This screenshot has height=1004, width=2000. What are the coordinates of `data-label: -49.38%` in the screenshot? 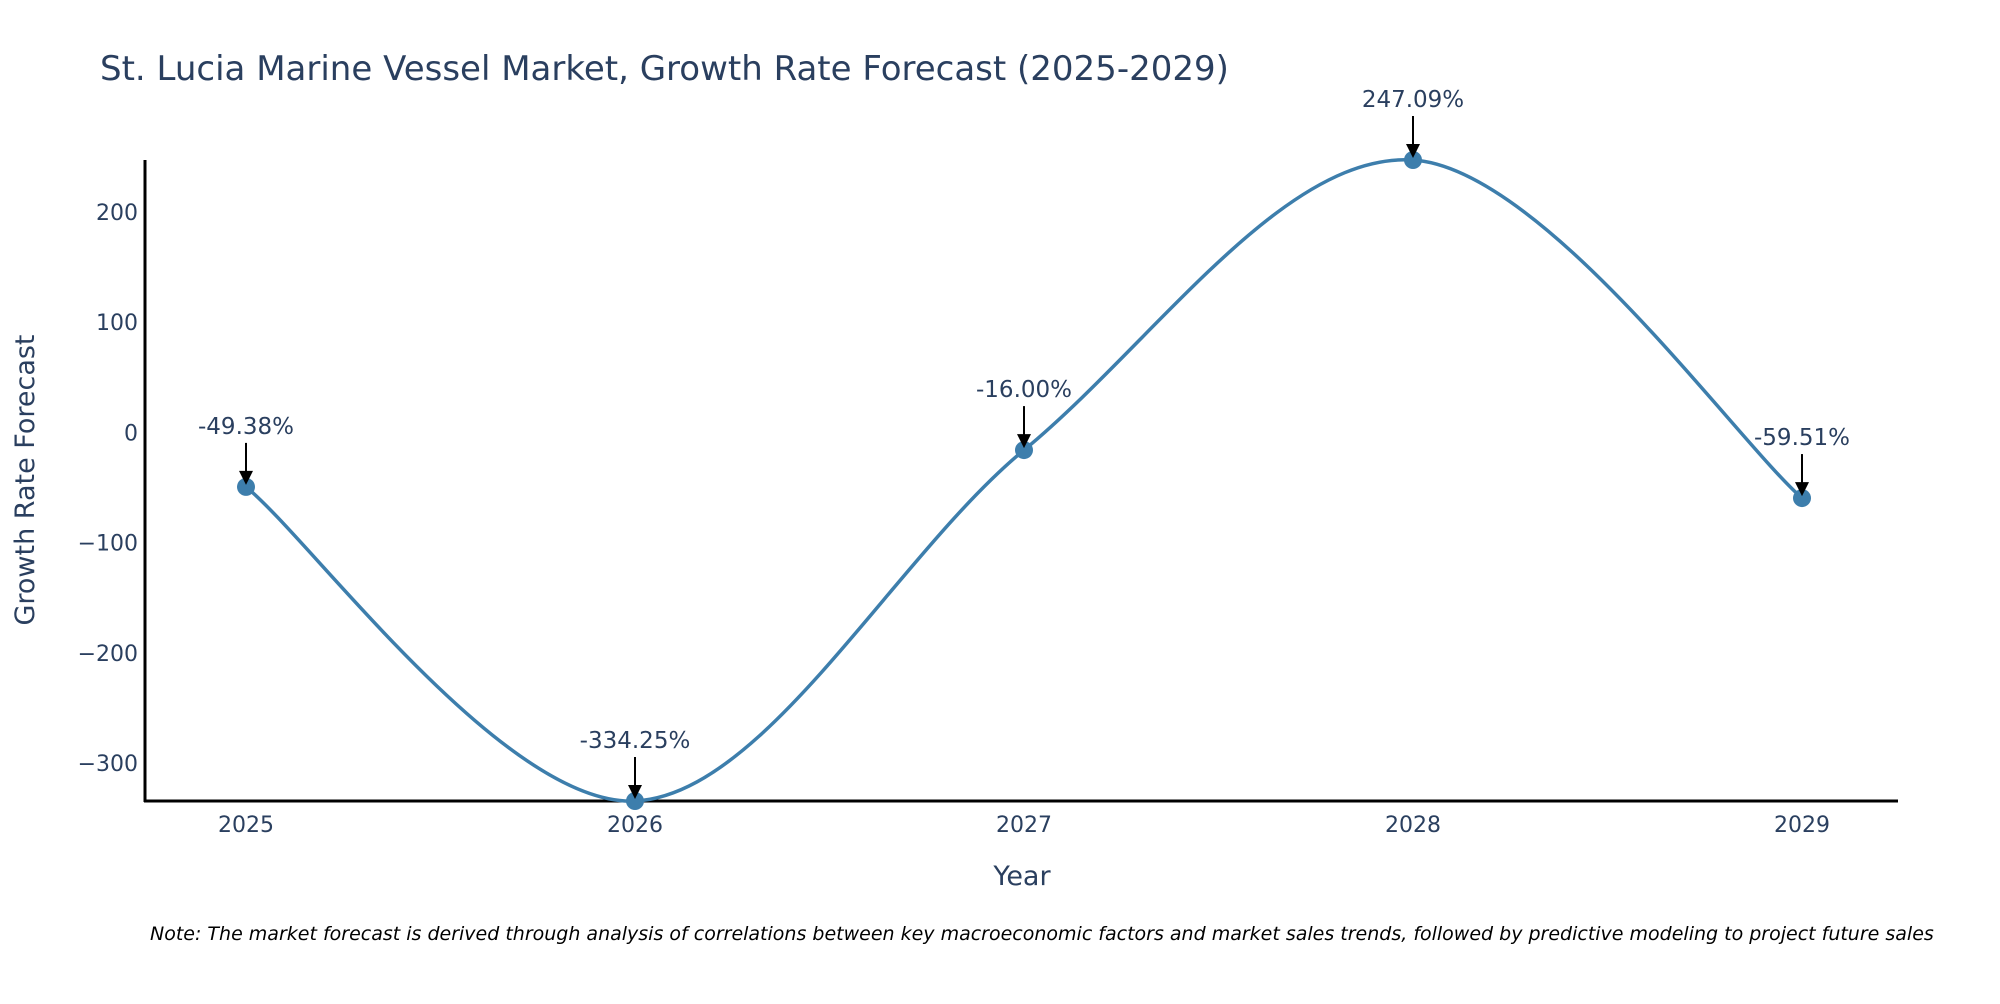 It's located at (246, 427).